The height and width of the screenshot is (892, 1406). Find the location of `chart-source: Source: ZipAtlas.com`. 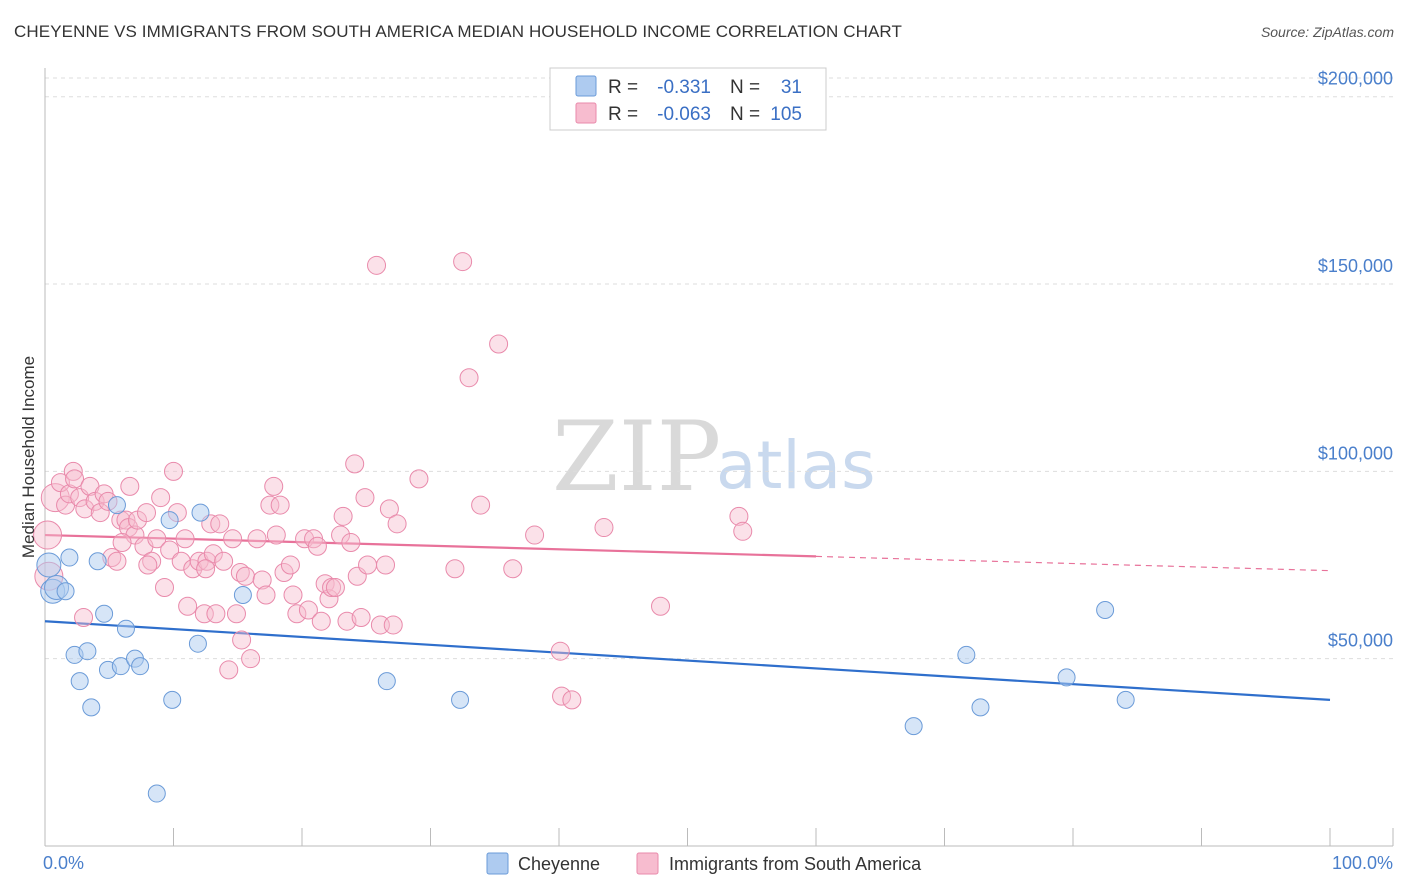

chart-source: Source: ZipAtlas.com is located at coordinates (1327, 32).